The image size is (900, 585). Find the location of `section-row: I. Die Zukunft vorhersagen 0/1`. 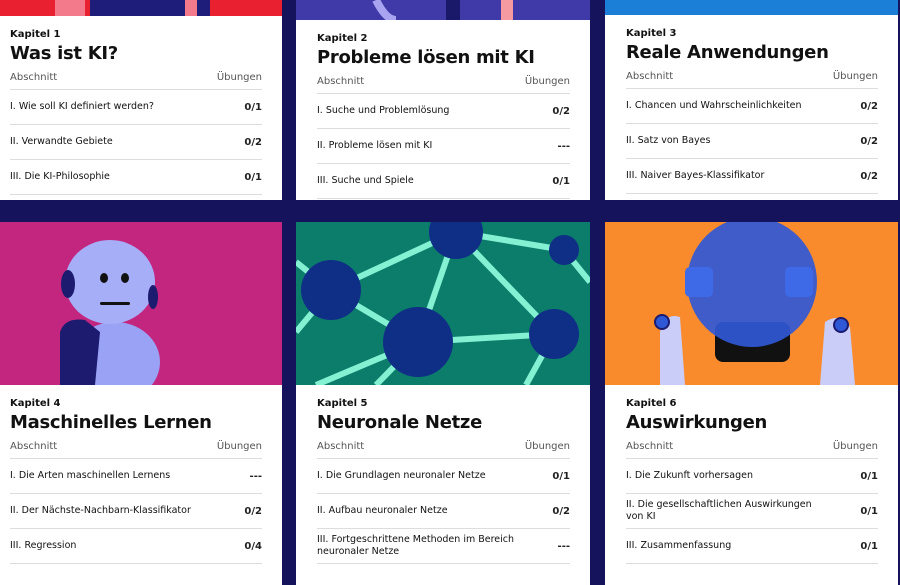

section-row: I. Die Zukunft vorhersagen 0/1 is located at coordinates (752, 476).